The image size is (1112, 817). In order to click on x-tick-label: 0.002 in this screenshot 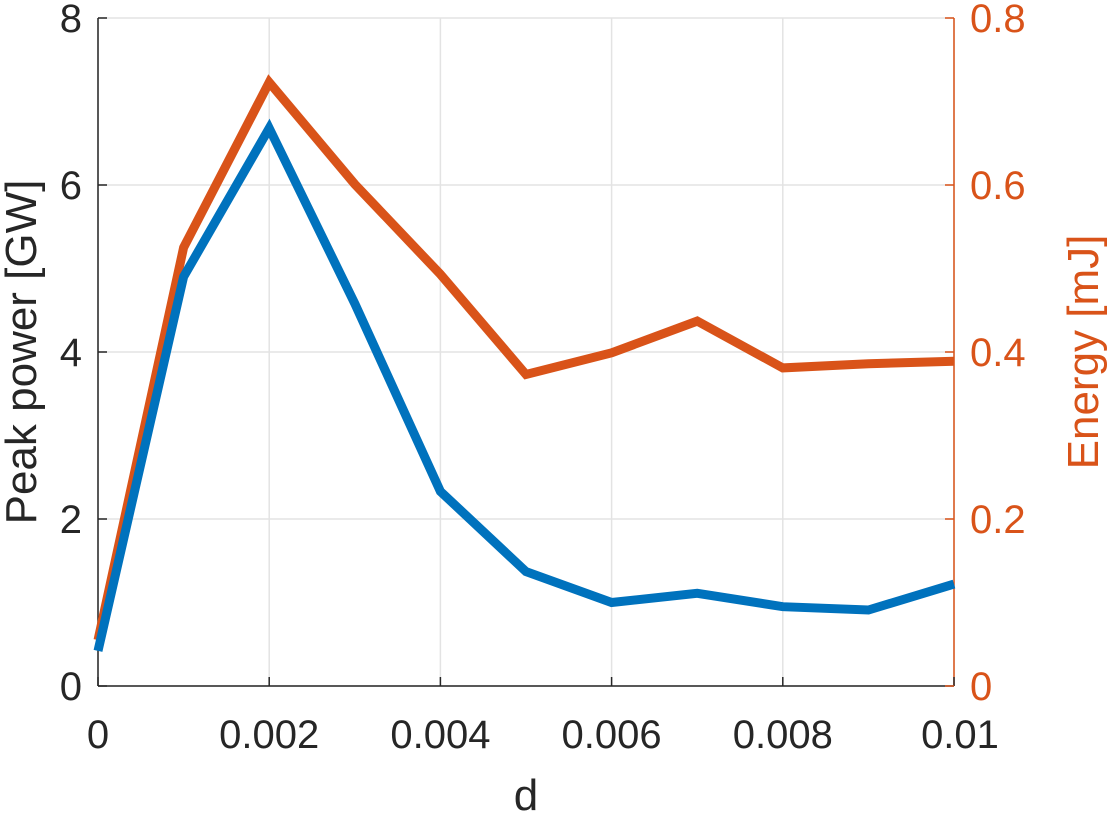, I will do `click(269, 735)`.